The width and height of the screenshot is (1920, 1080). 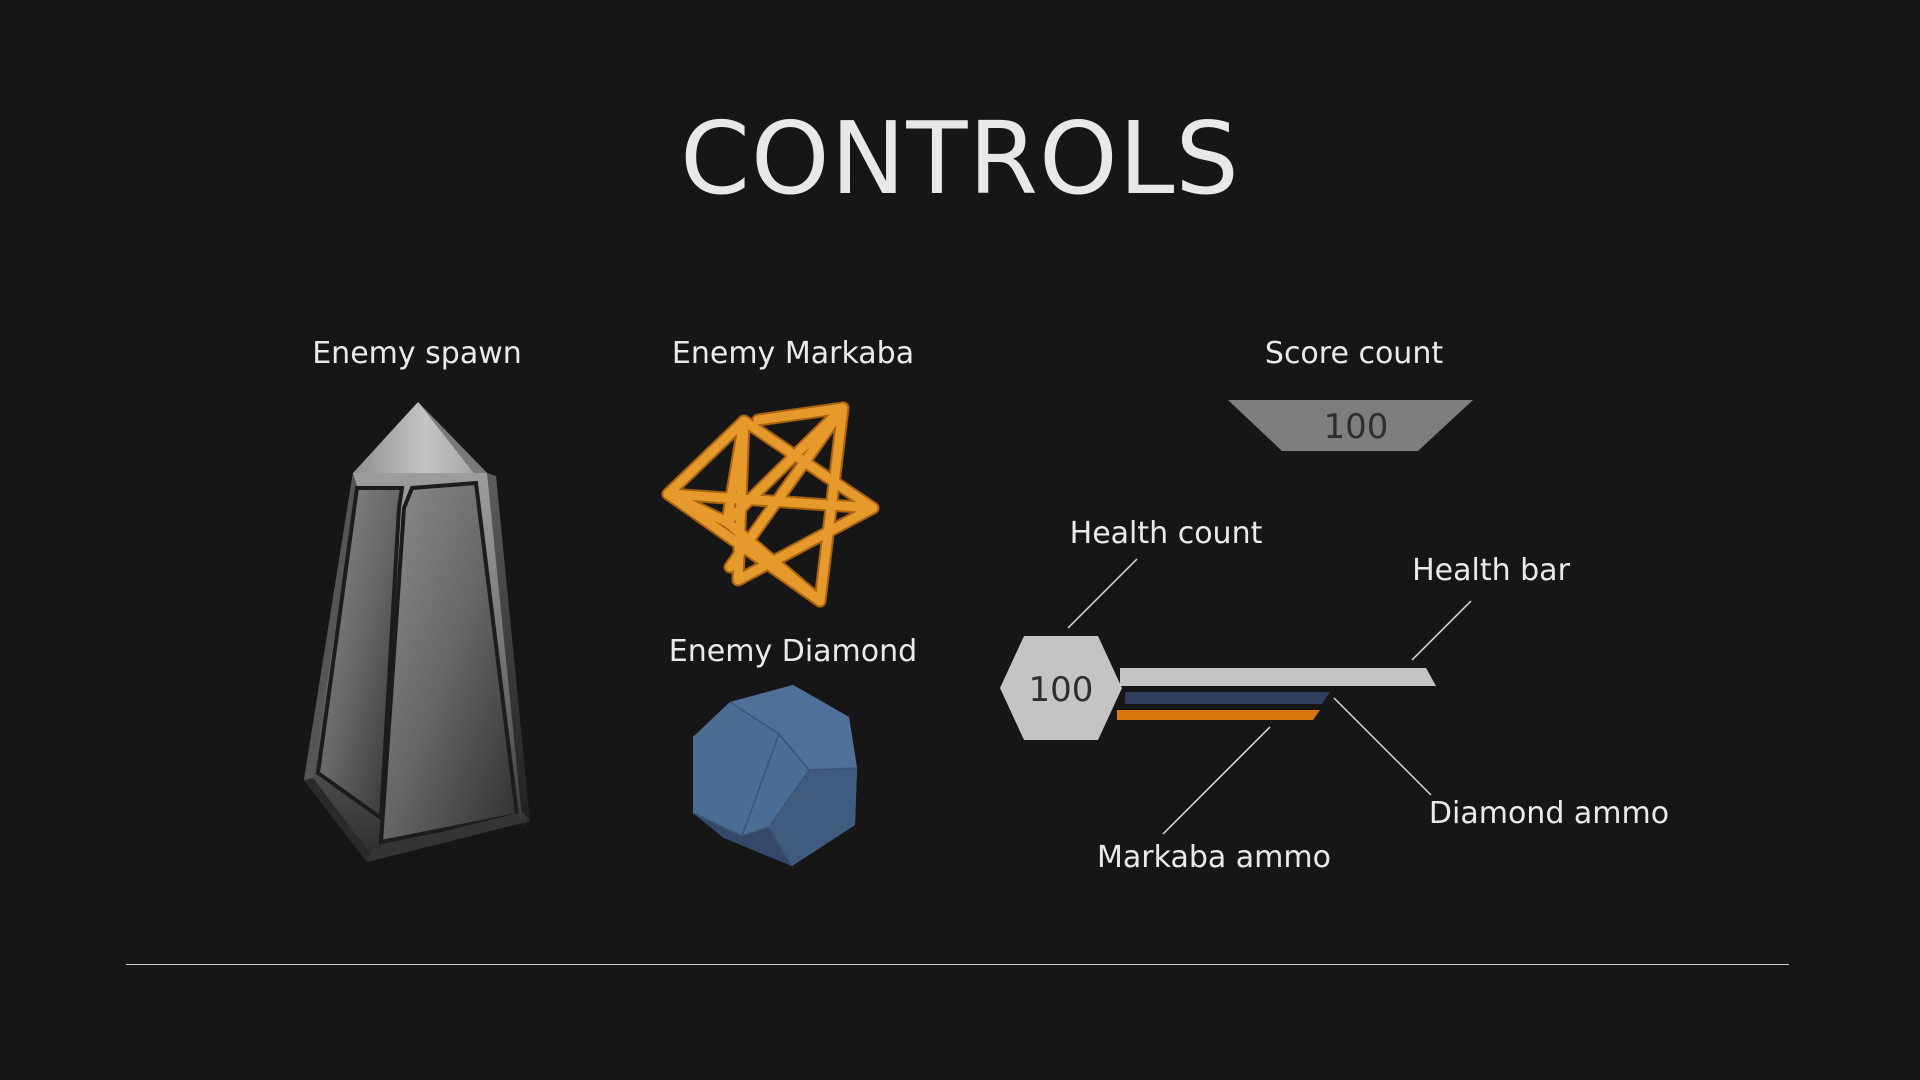 I want to click on callout-lines, so click(x=1269, y=696).